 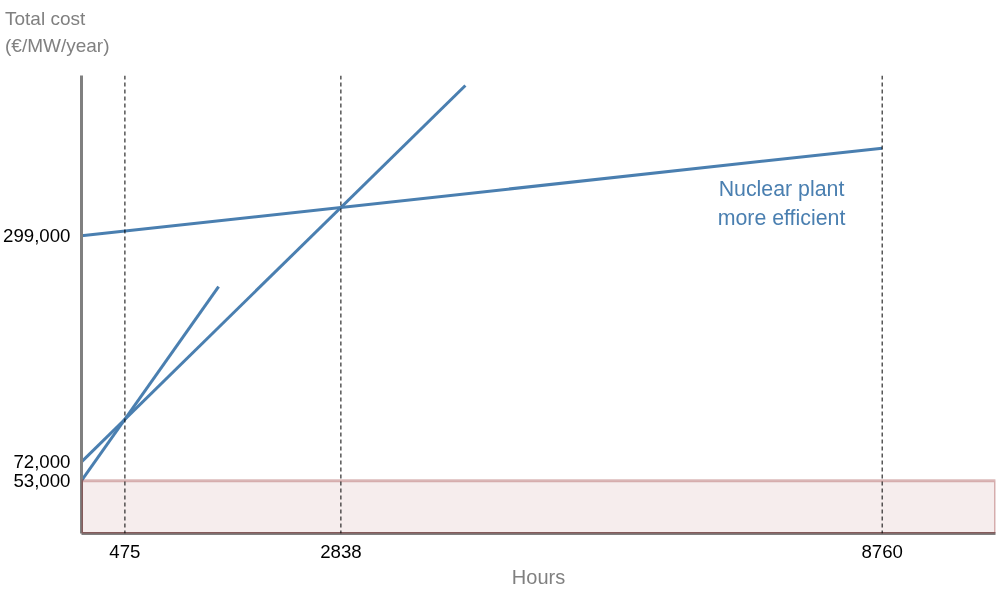 I want to click on y-tick-label: 299,000, so click(x=37, y=236).